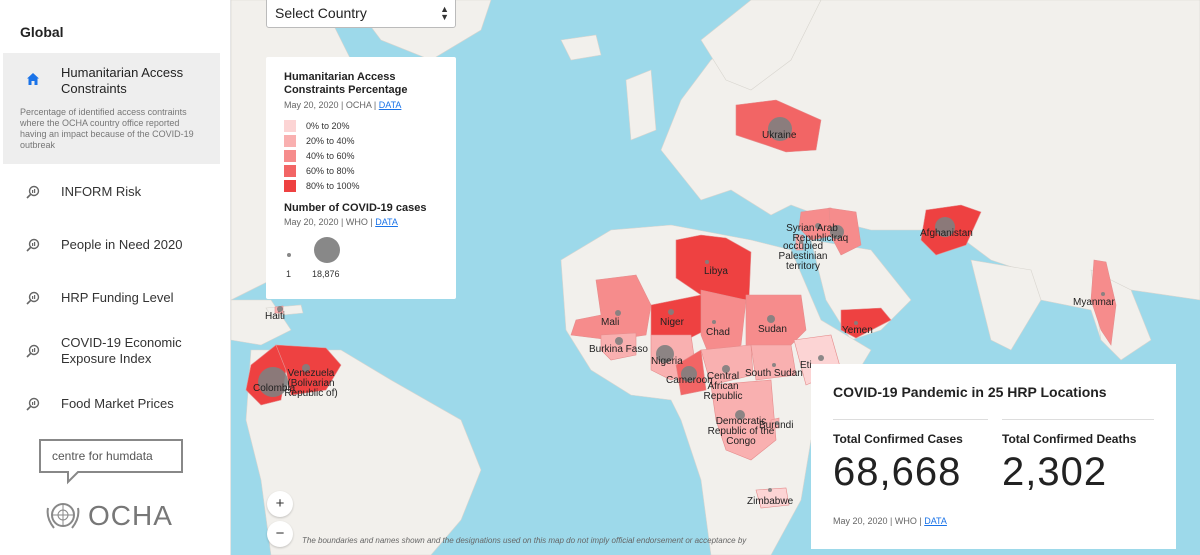 The height and width of the screenshot is (555, 1200). Describe the element at coordinates (117, 403) in the screenshot. I see `sidebar-item-label: Food Market Prices` at that location.